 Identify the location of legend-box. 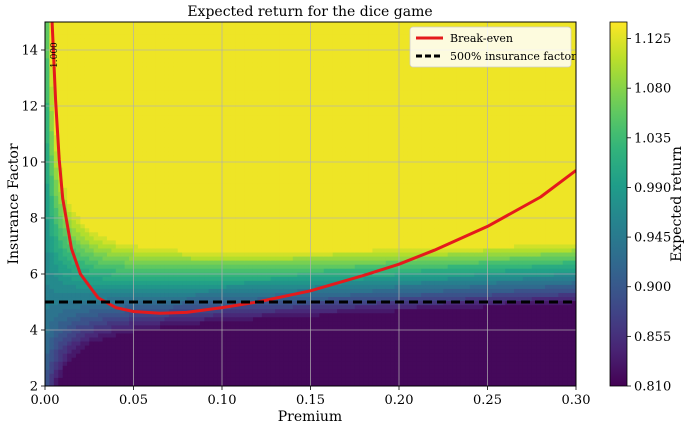
(490, 47).